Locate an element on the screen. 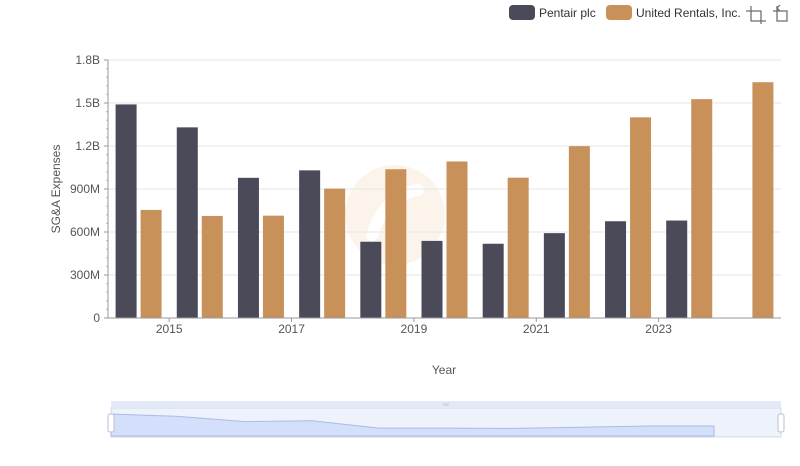  x-tick-label: 2015 is located at coordinates (169, 329).